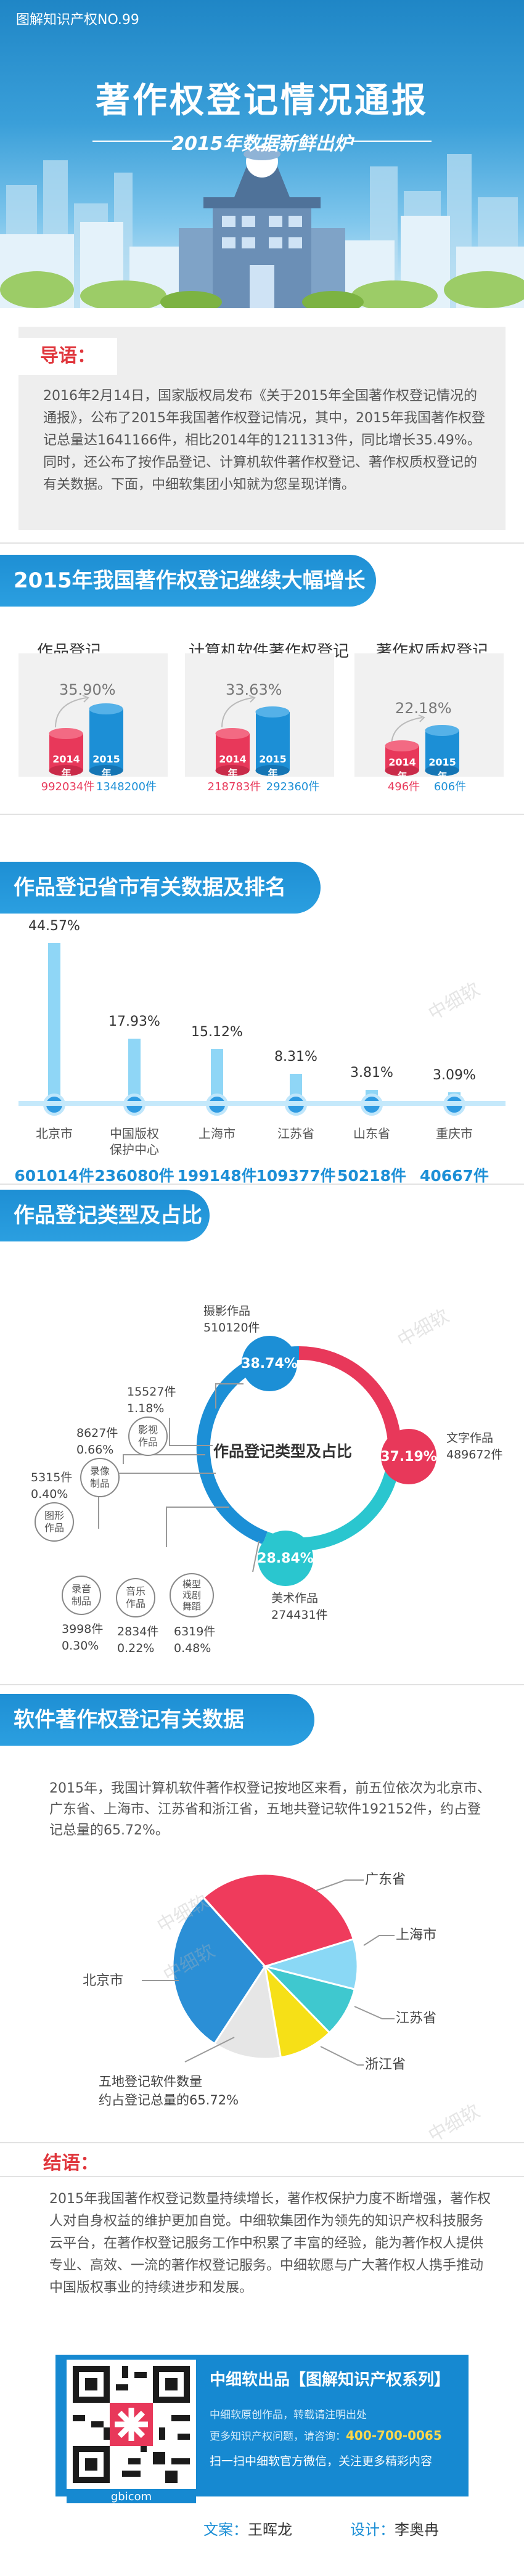  Describe the element at coordinates (262, 226) in the screenshot. I see `skyline-illustration` at that location.